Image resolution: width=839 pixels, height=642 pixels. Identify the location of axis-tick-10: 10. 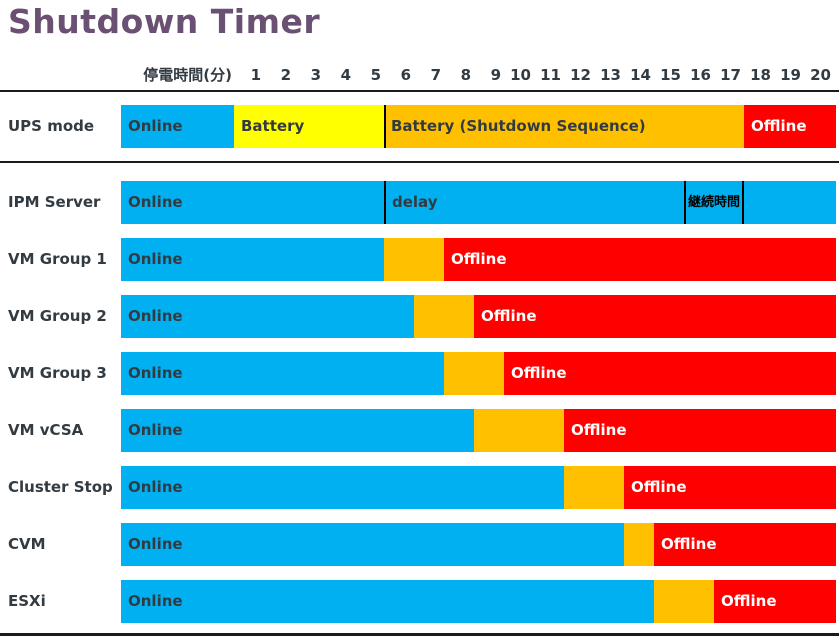
(520, 75).